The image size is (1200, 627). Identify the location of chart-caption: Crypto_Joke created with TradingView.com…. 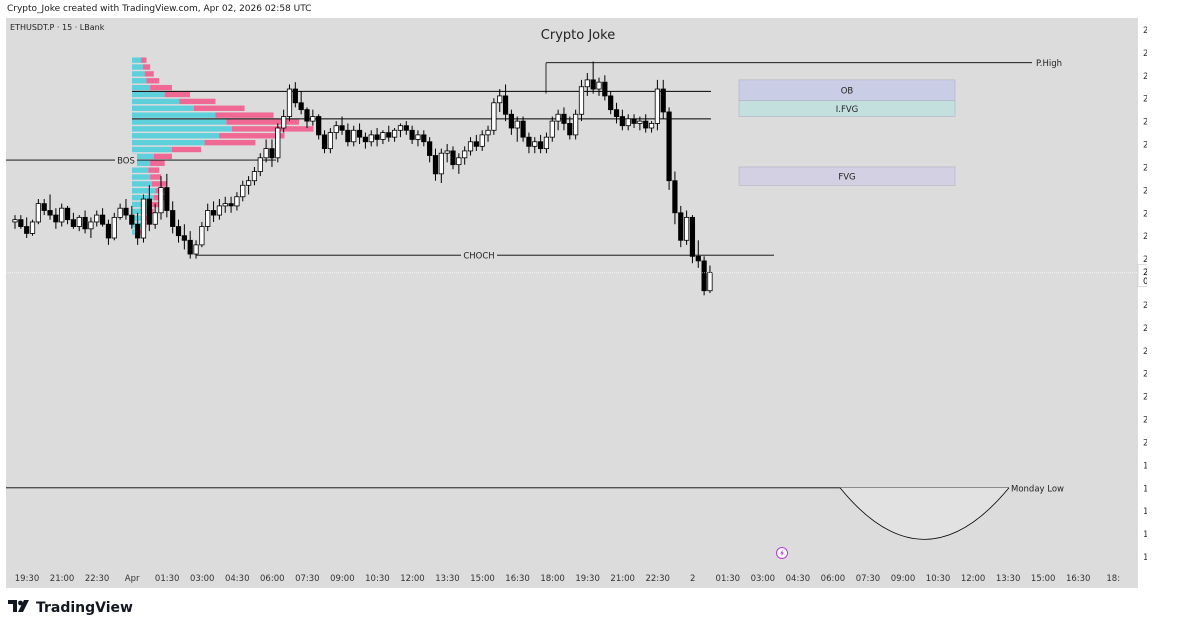
(159, 9).